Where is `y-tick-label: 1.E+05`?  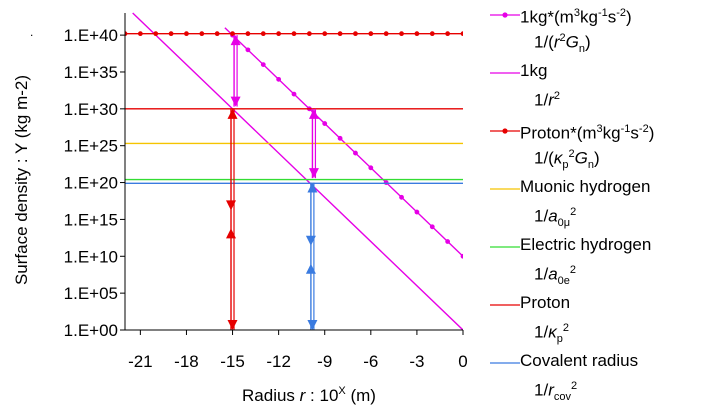
y-tick-label: 1.E+05 is located at coordinates (91, 293).